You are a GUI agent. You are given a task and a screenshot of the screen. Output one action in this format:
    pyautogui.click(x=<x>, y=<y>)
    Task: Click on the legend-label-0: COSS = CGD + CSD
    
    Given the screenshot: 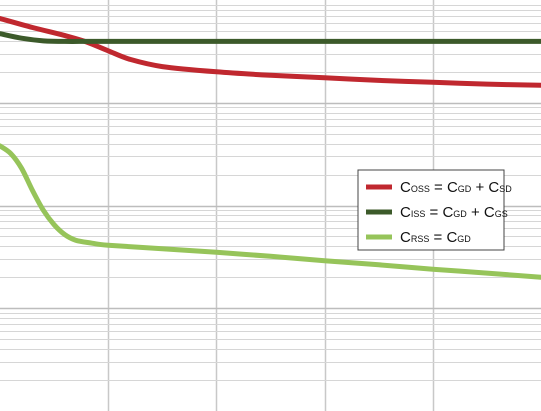 What is the action you would take?
    pyautogui.click(x=456, y=187)
    